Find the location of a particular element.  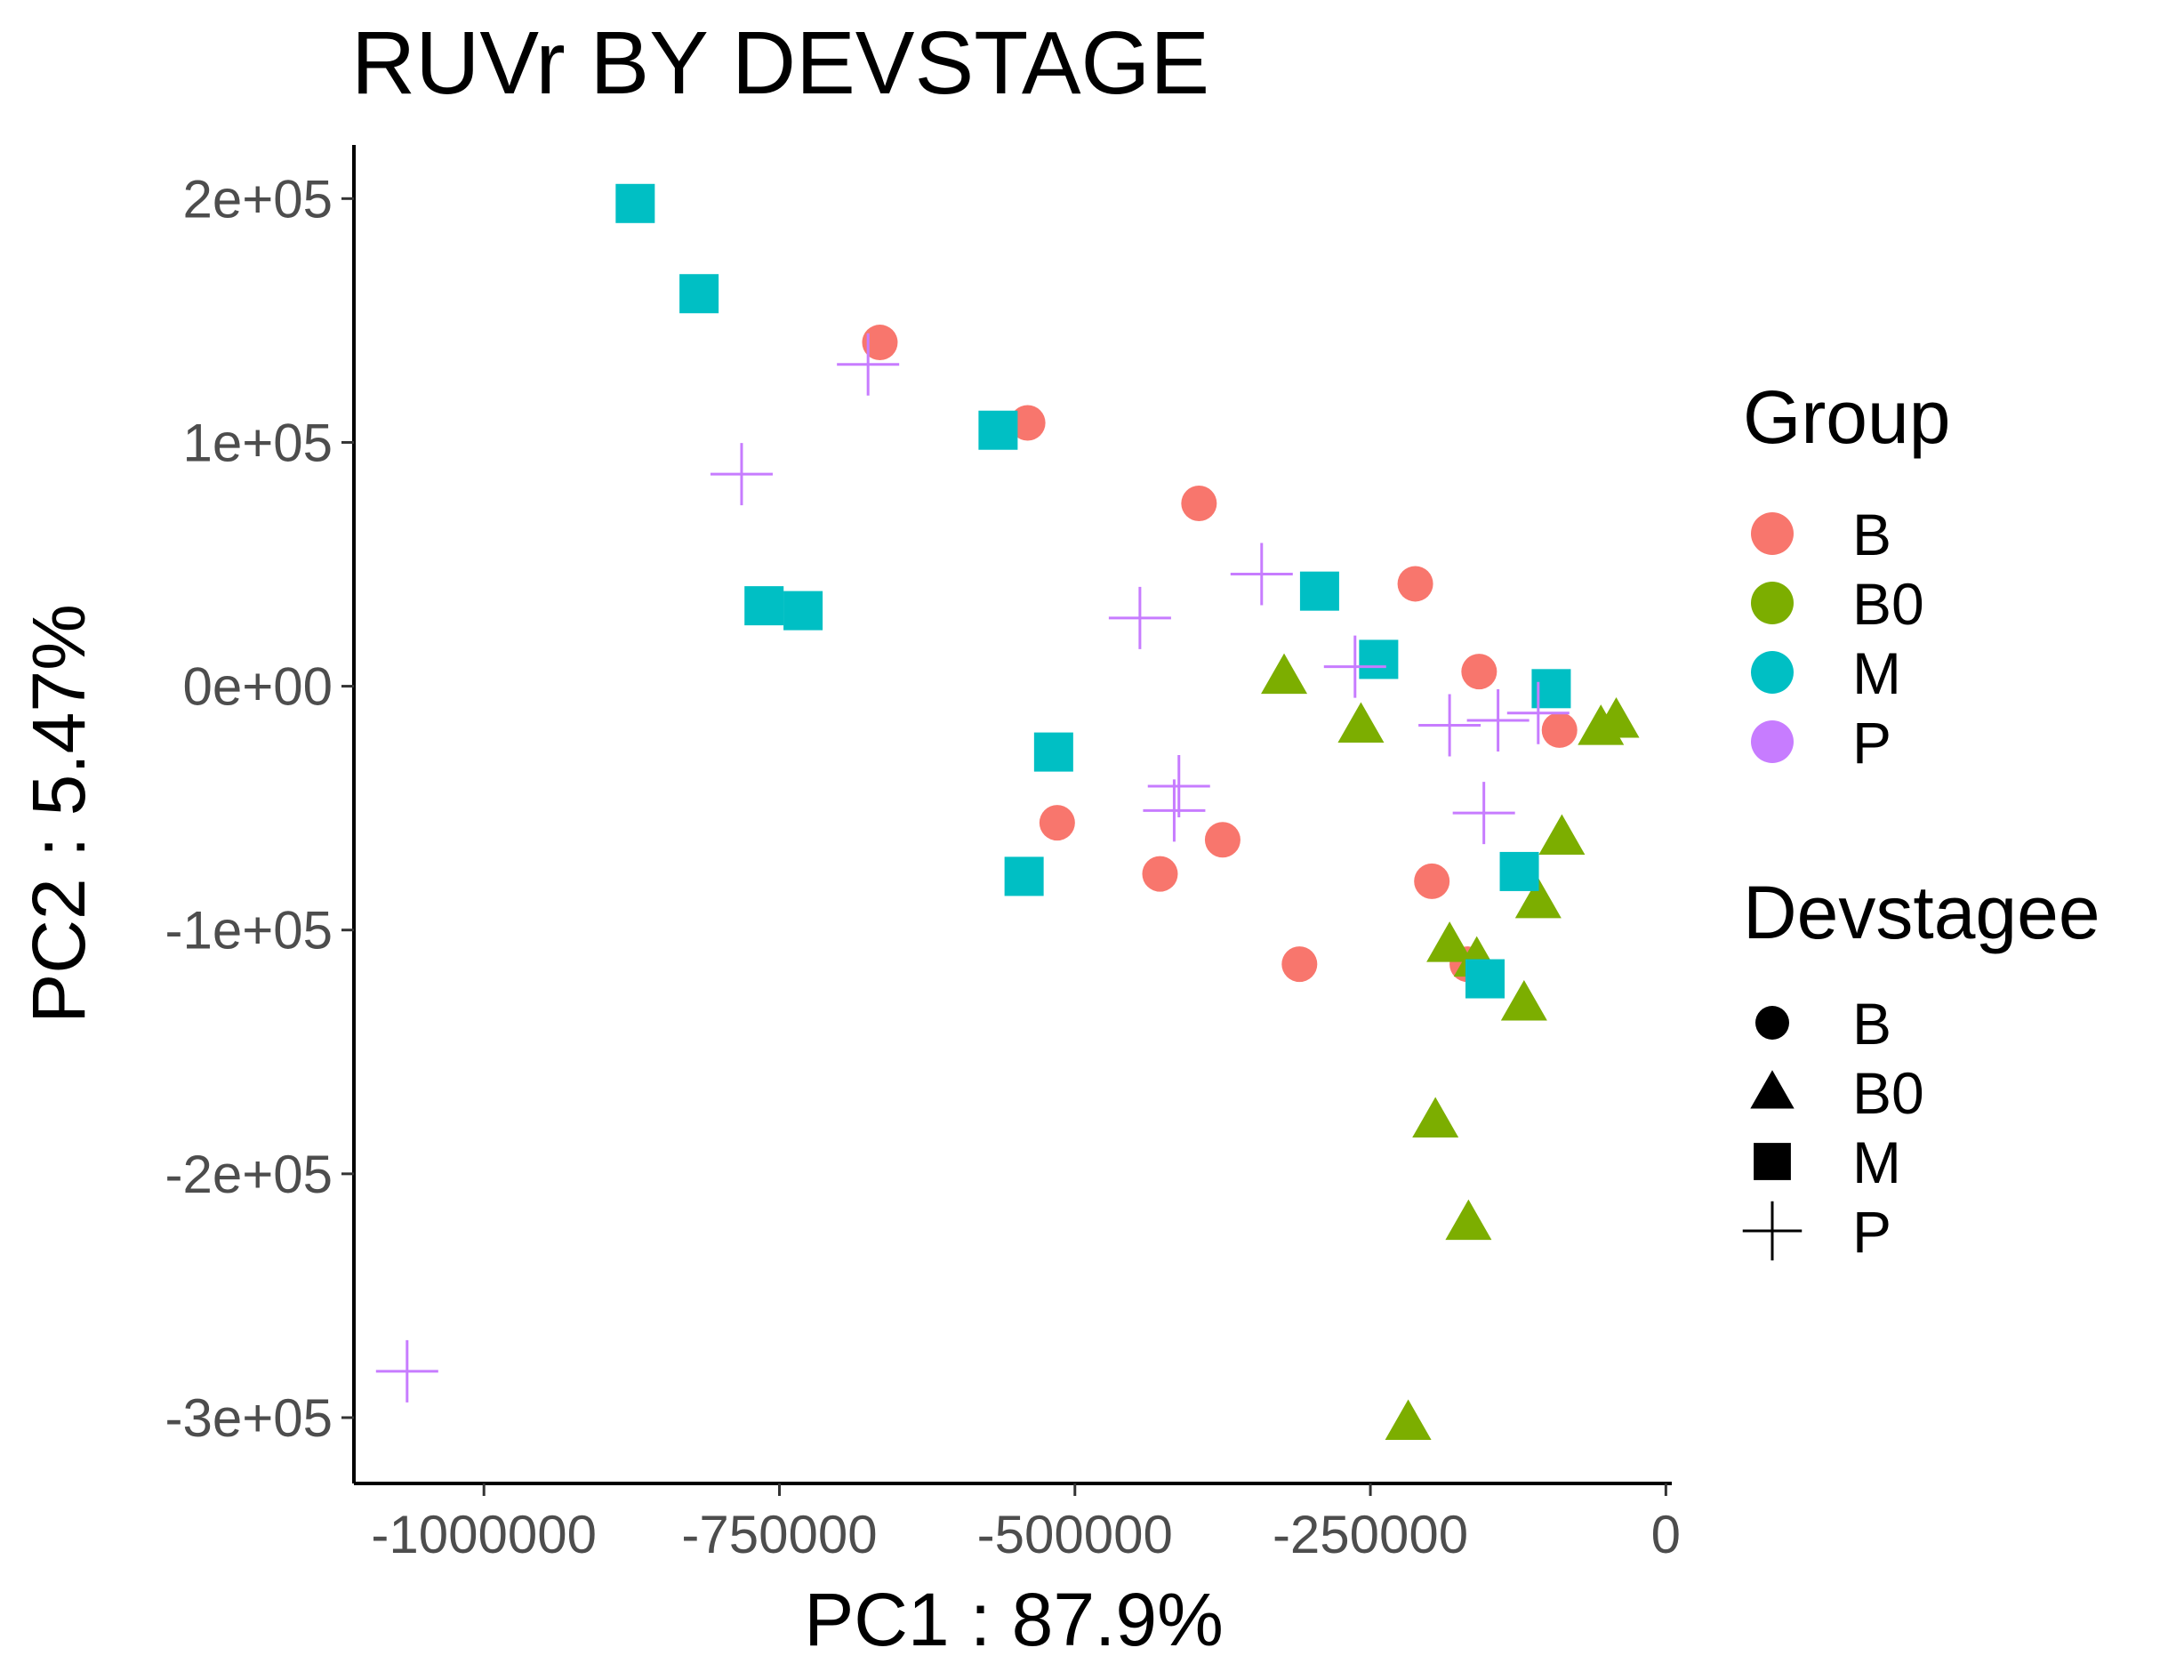

legend-key-shape-square is located at coordinates (1772, 1161).